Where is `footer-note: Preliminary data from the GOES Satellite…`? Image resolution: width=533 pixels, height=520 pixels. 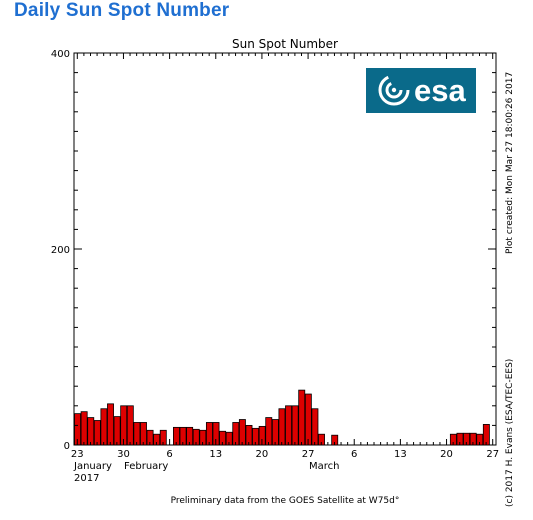
footer-note: Preliminary data from the GOES Satellite… is located at coordinates (285, 501).